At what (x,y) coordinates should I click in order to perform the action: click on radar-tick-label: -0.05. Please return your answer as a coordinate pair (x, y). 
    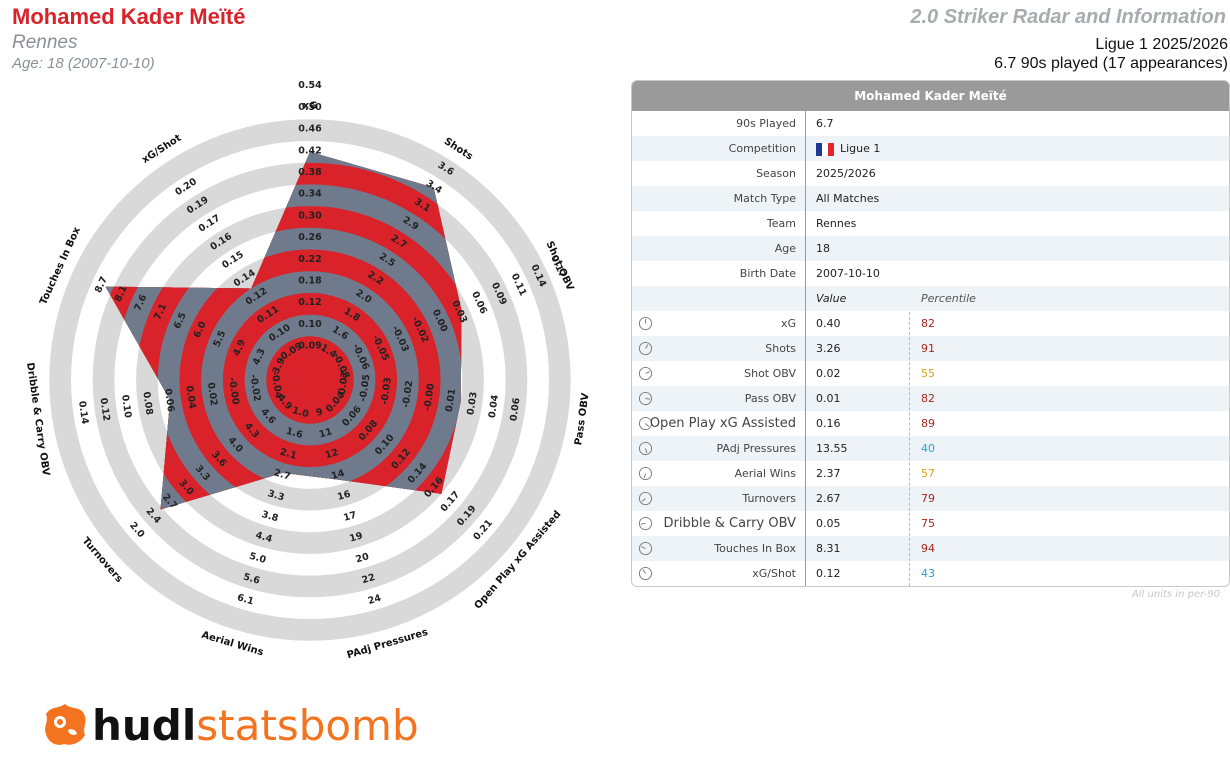
    Looking at the image, I should click on (365, 388).